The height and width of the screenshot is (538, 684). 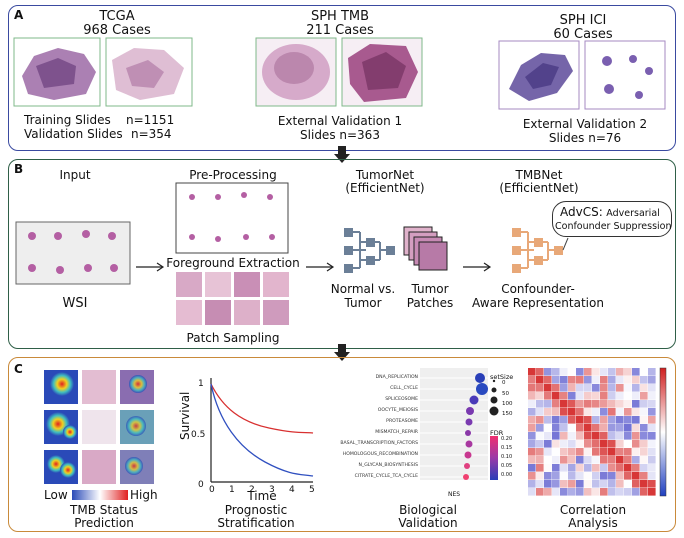 I want to click on low-high-colorbar, so click(x=100, y=495).